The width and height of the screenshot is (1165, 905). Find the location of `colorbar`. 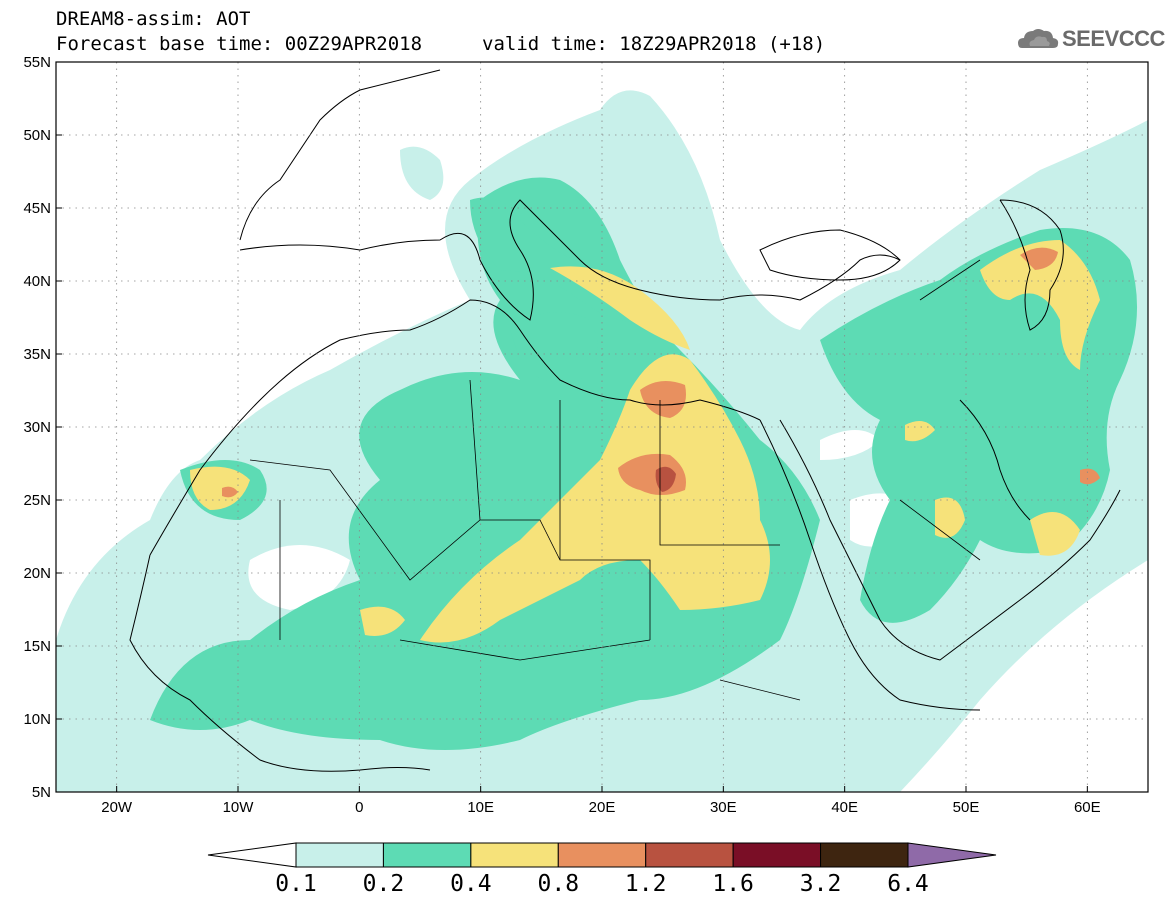

colorbar is located at coordinates (602, 855).